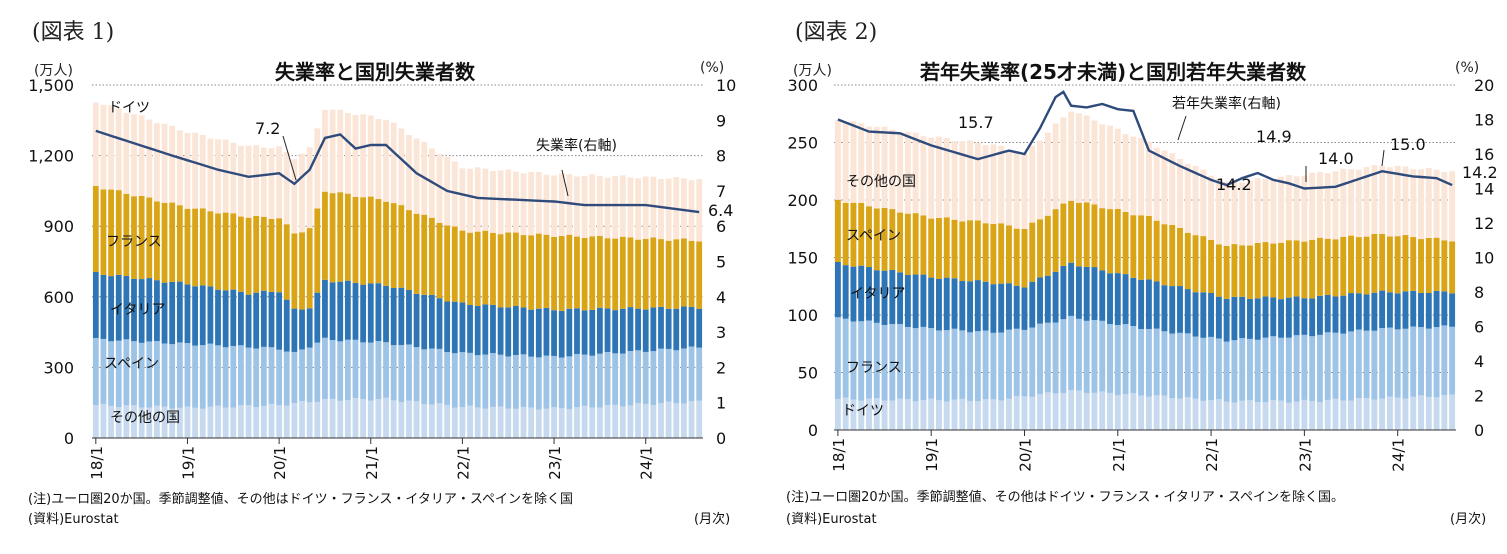  What do you see at coordinates (325, 368) in the screenshot?
I see `chart1-bar-2-m30` at bounding box center [325, 368].